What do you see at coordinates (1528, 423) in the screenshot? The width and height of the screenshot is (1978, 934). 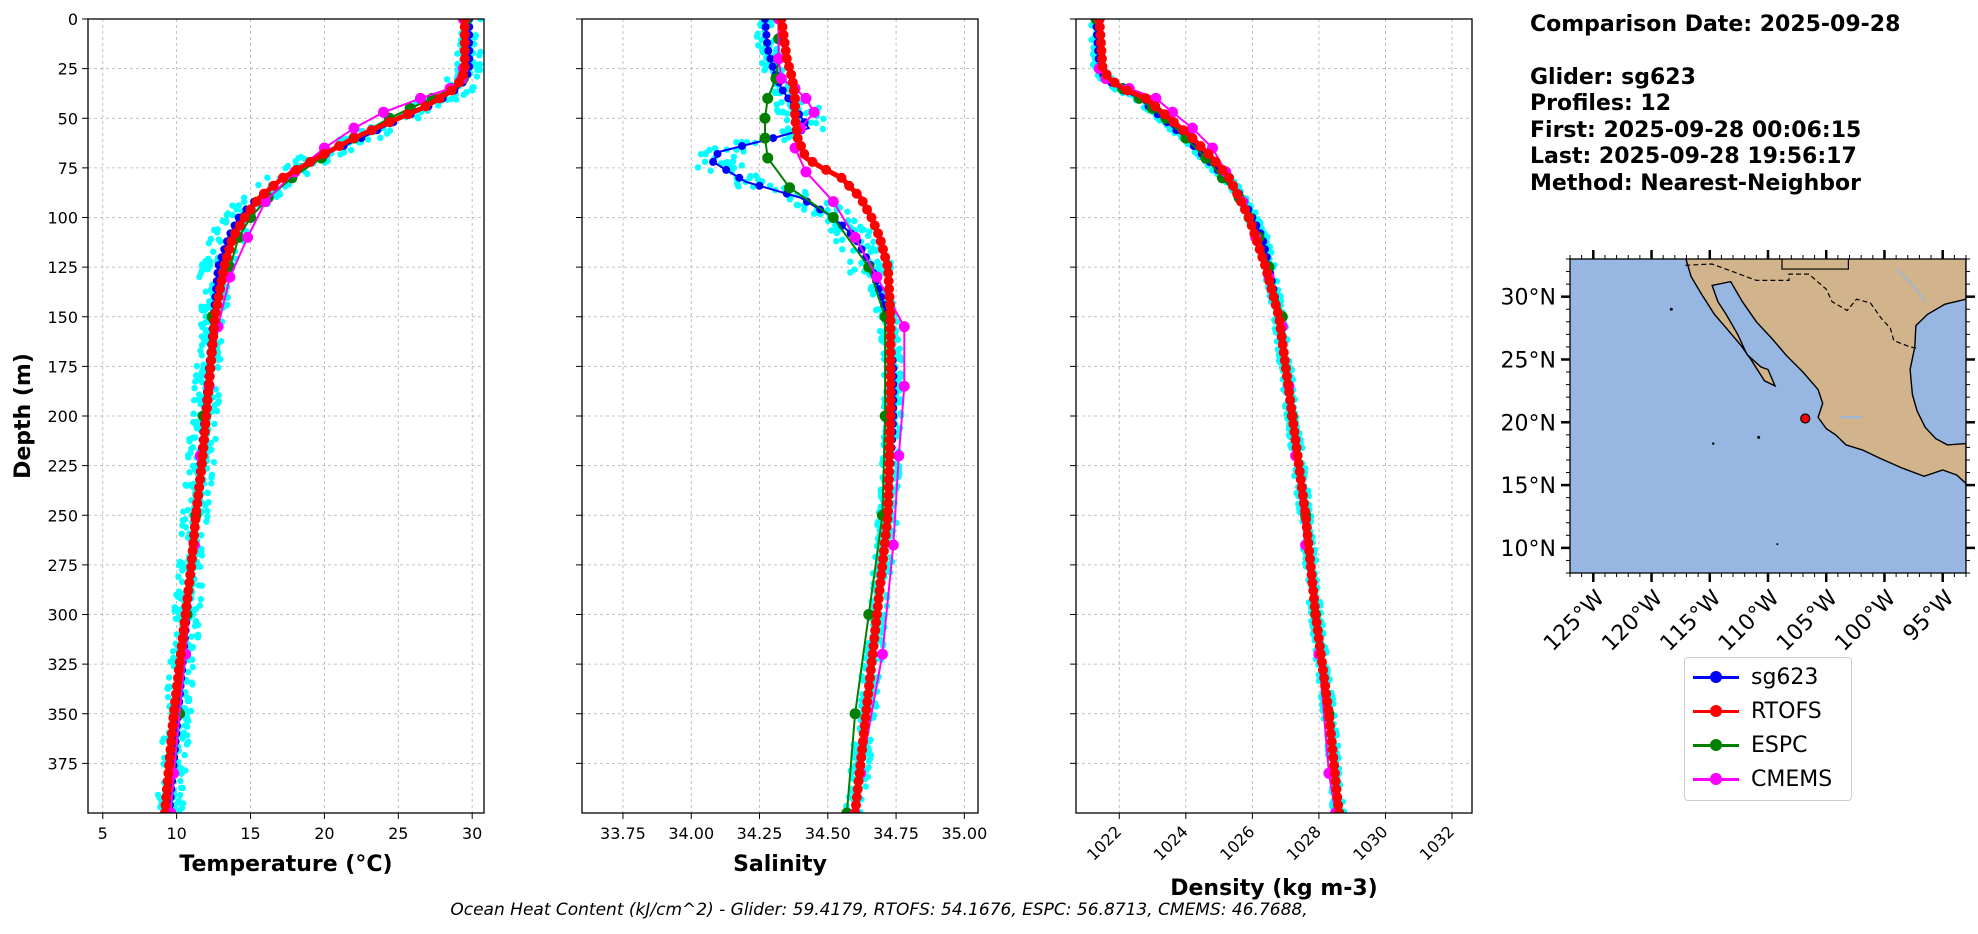 I see `map-lat-label: 20°N` at bounding box center [1528, 423].